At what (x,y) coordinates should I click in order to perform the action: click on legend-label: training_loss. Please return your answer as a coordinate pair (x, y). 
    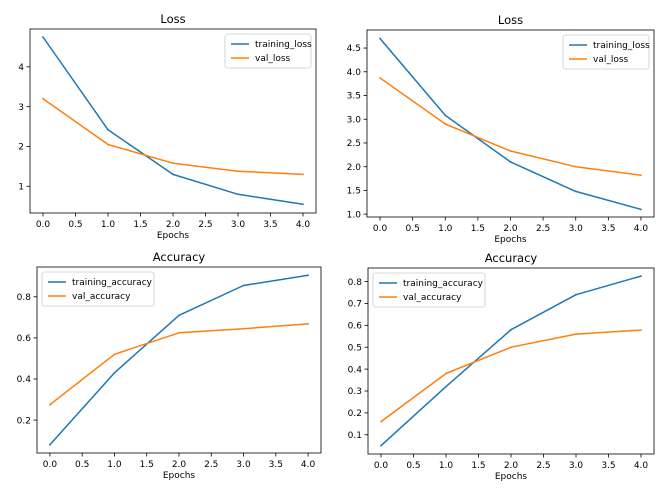
    Looking at the image, I should click on (621, 46).